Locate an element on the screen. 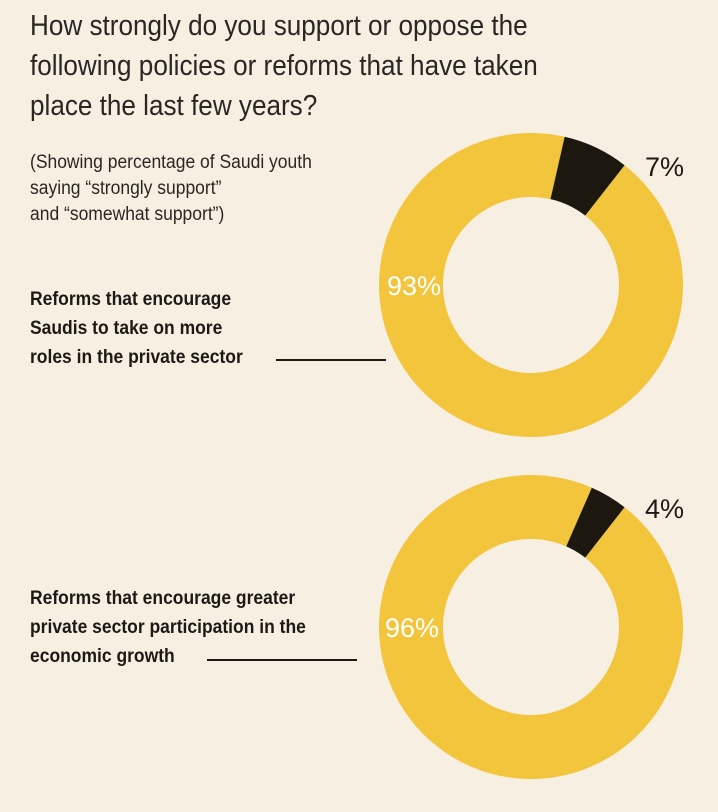 This screenshot has width=718, height=812. support-value-label-1: 93% is located at coordinates (414, 286).